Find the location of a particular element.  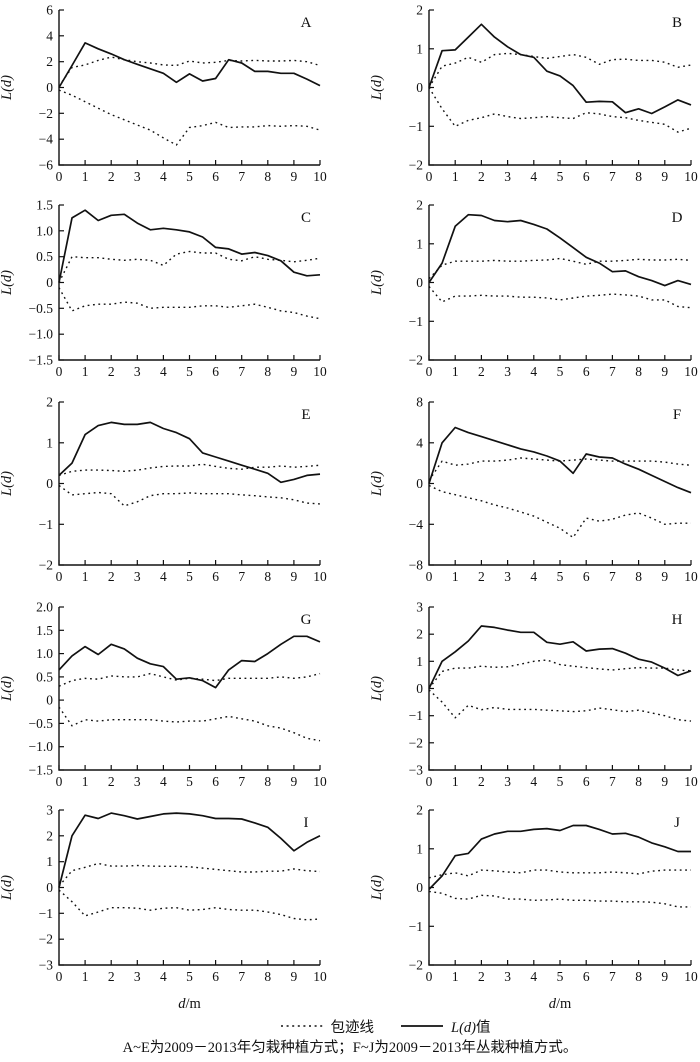

chart-C: 1.5 1.0 0.5 0 −0.5 −1.0 −1.5 0 1 2 3 4 5 6 7 8 9 10 C L(d) is located at coordinates (175, 292).